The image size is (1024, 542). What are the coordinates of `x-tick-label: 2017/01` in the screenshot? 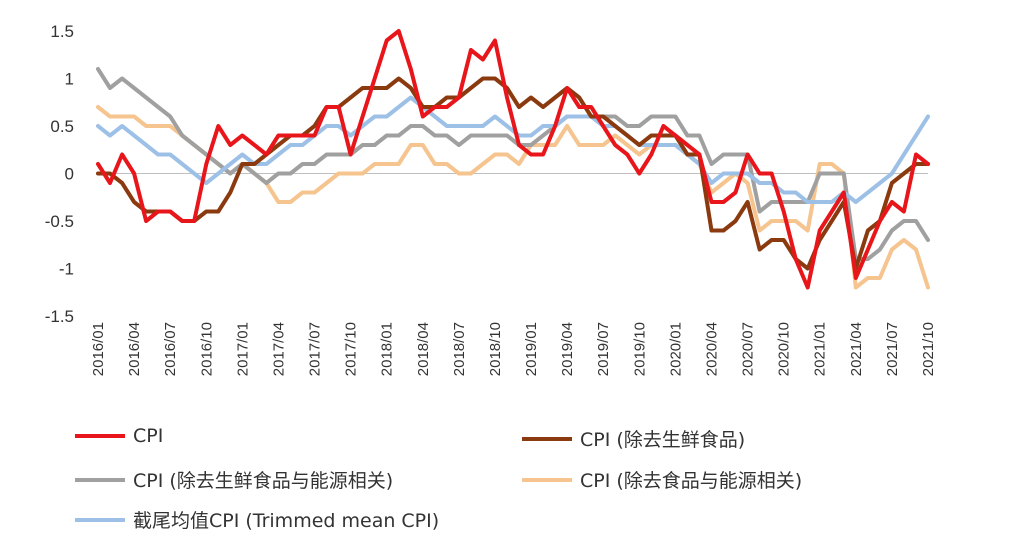 It's located at (242, 349).